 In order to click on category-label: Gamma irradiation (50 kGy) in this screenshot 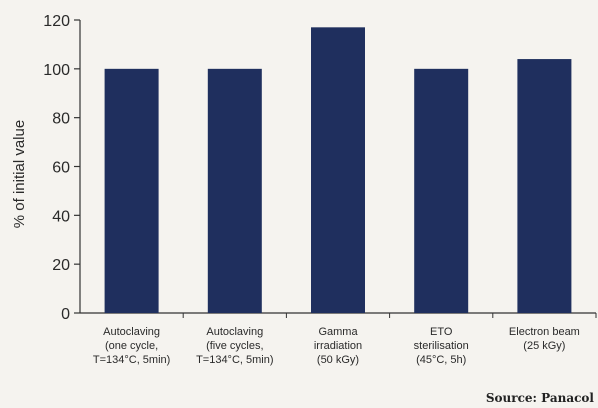, I will do `click(338, 346)`.